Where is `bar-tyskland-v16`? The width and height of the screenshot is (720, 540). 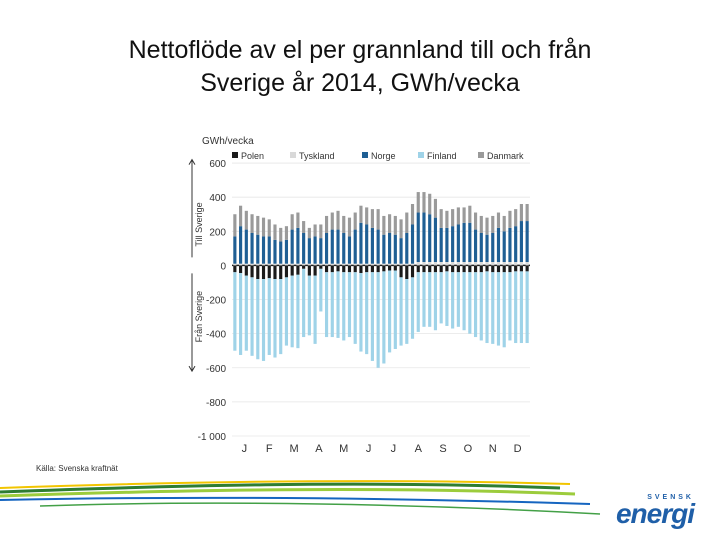
bar-tyskland-v16 is located at coordinates (321, 264).